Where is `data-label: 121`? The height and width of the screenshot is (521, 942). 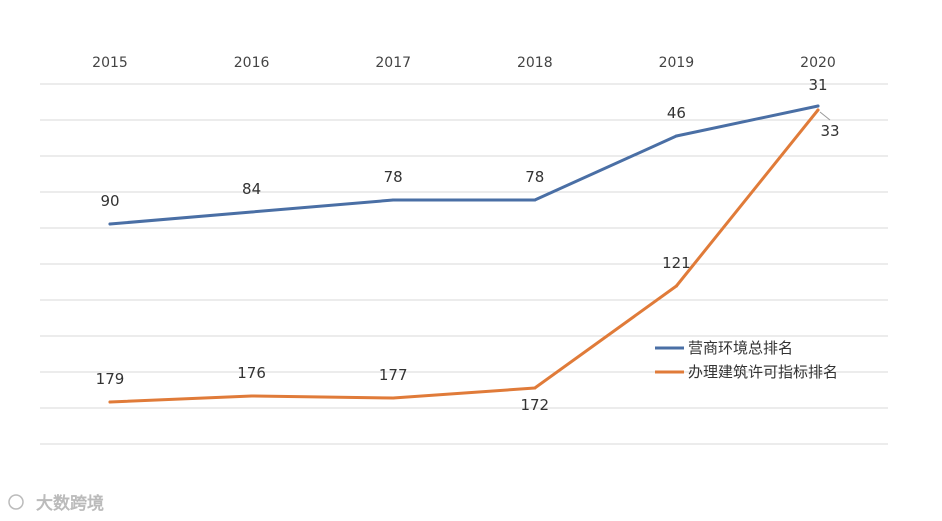 data-label: 121 is located at coordinates (676, 263).